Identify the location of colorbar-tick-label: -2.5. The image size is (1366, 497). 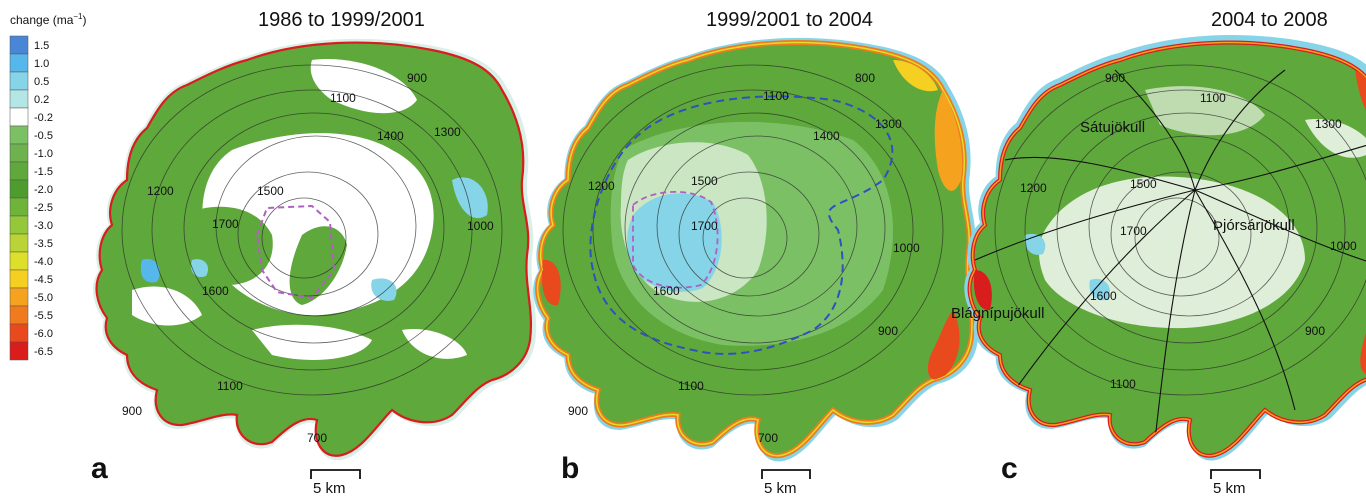
(43, 208).